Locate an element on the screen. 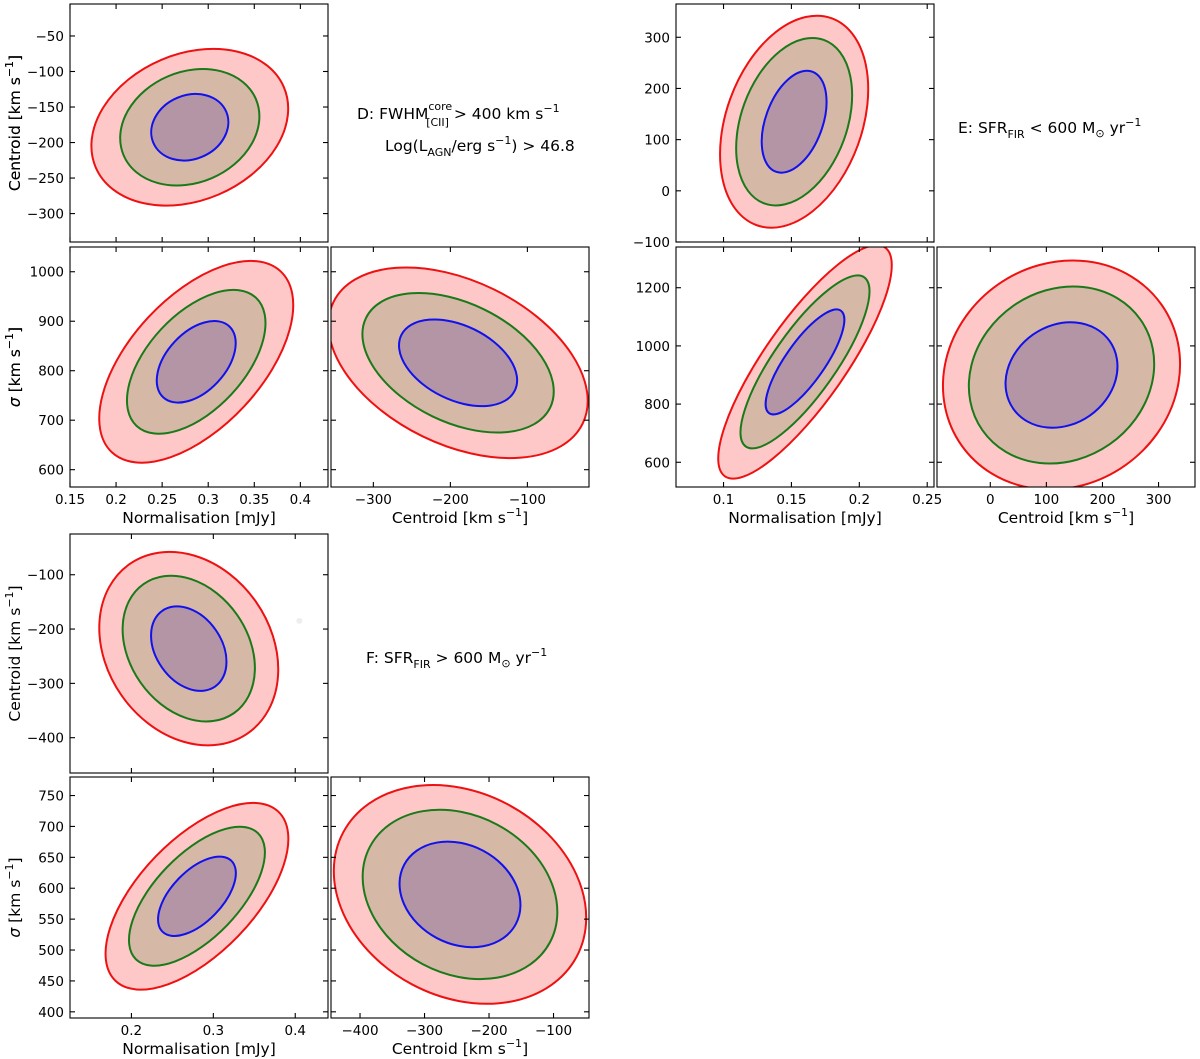 This screenshot has width=1200, height=1059. y-tick-label: 300 is located at coordinates (657, 38).